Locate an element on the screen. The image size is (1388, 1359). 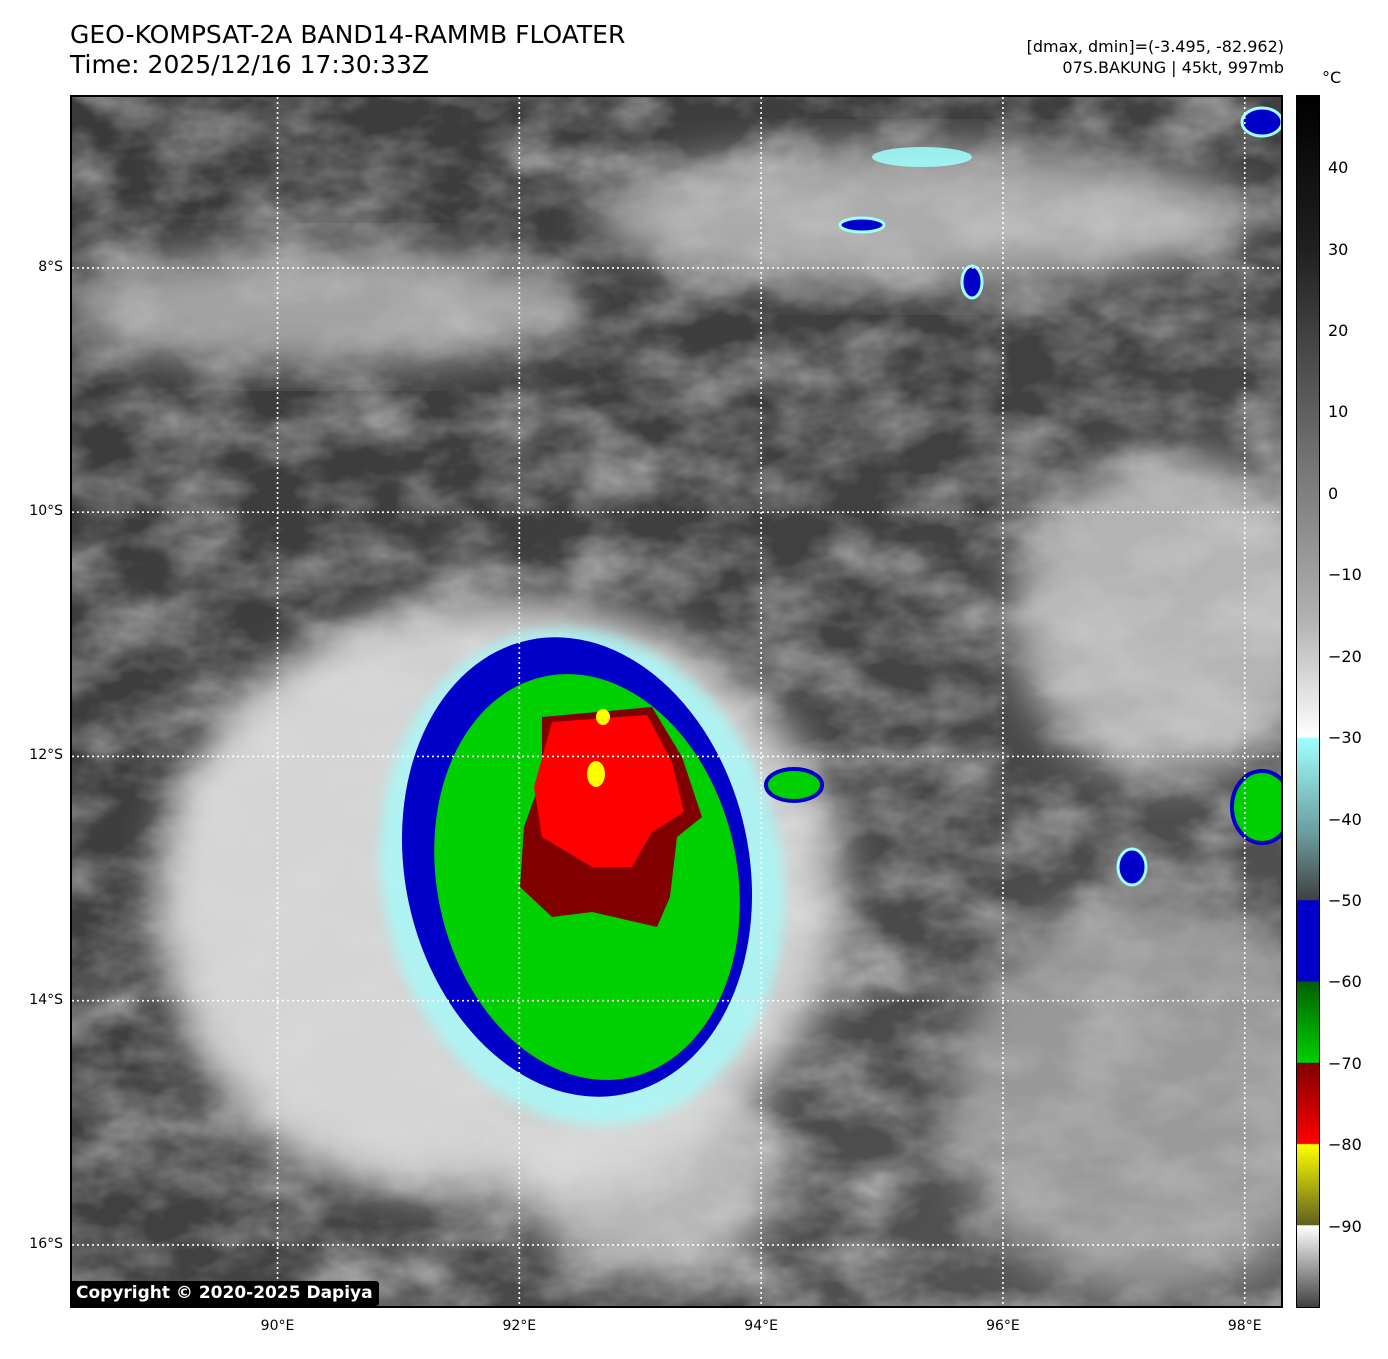
lat-tick-label: 10°S is located at coordinates (46, 511).